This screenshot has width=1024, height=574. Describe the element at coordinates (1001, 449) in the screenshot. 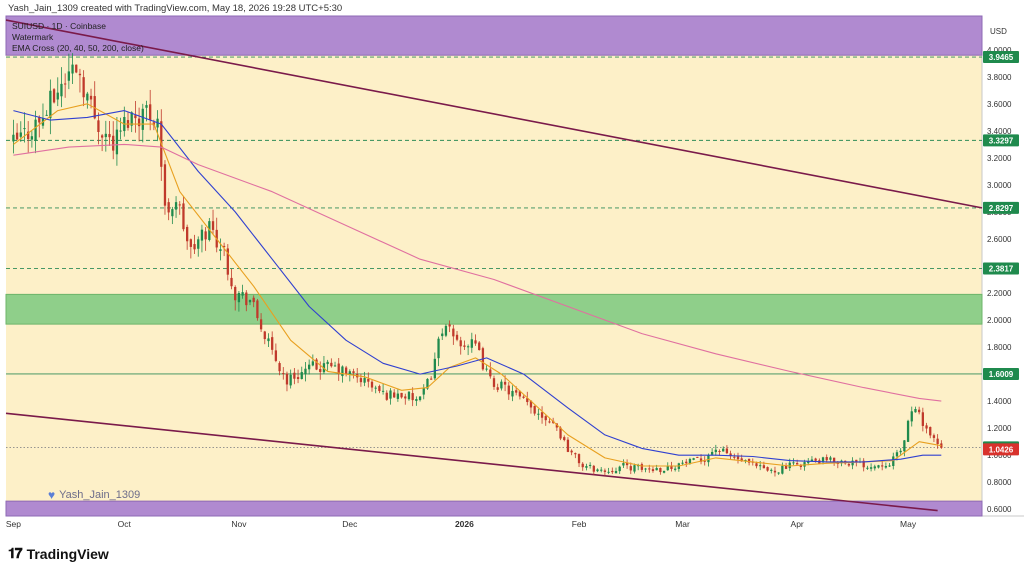

I see `current-price-tag: 1.0426` at that location.